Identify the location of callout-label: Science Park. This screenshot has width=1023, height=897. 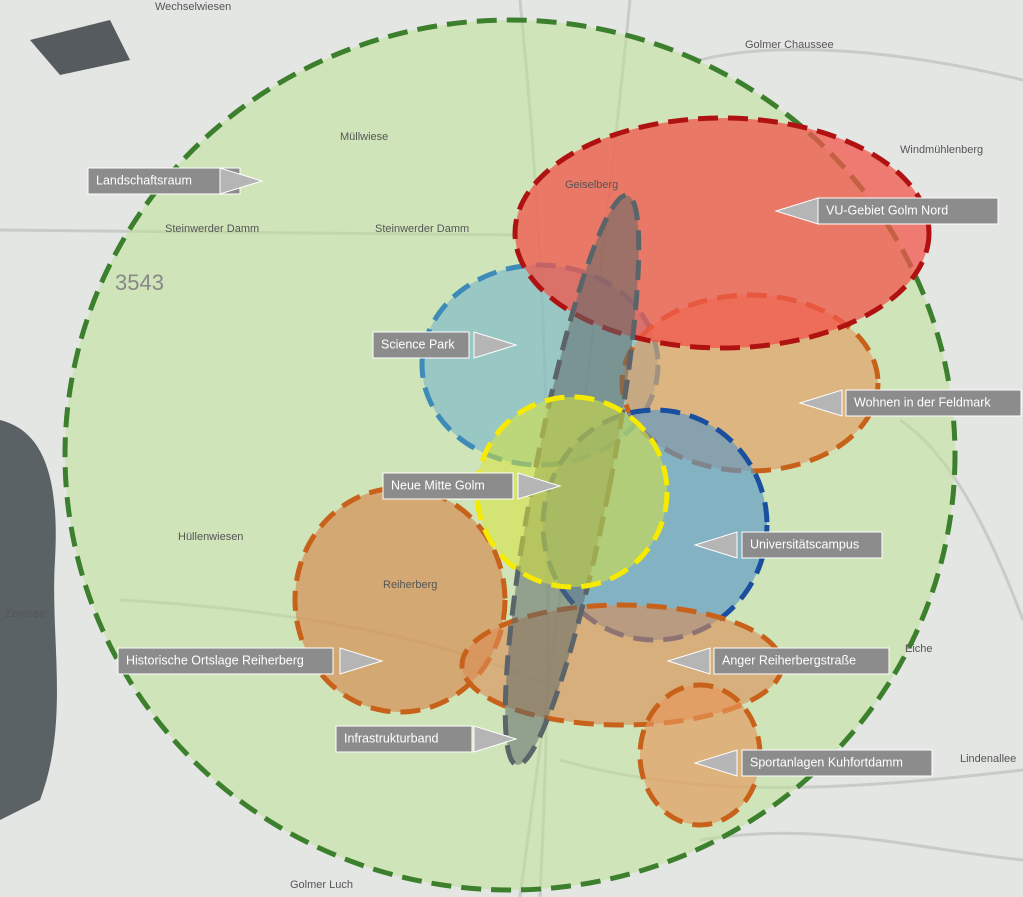
(418, 344).